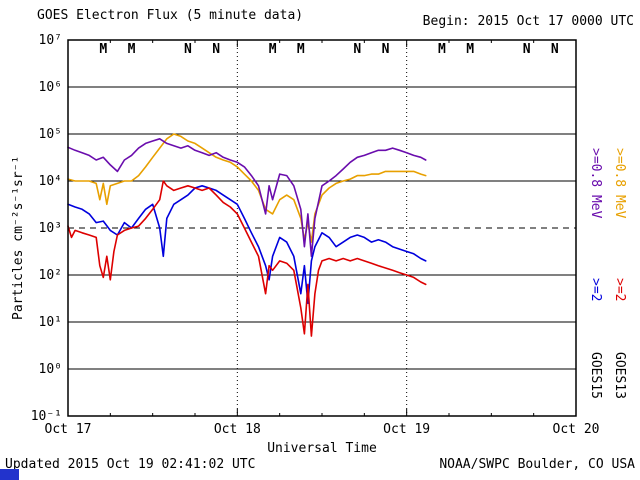 The width and height of the screenshot is (640, 480). What do you see at coordinates (18, 237) in the screenshot?
I see `y-axis-label: Particles cm⁻²s⁻¹sr⁻¹` at bounding box center [18, 237].